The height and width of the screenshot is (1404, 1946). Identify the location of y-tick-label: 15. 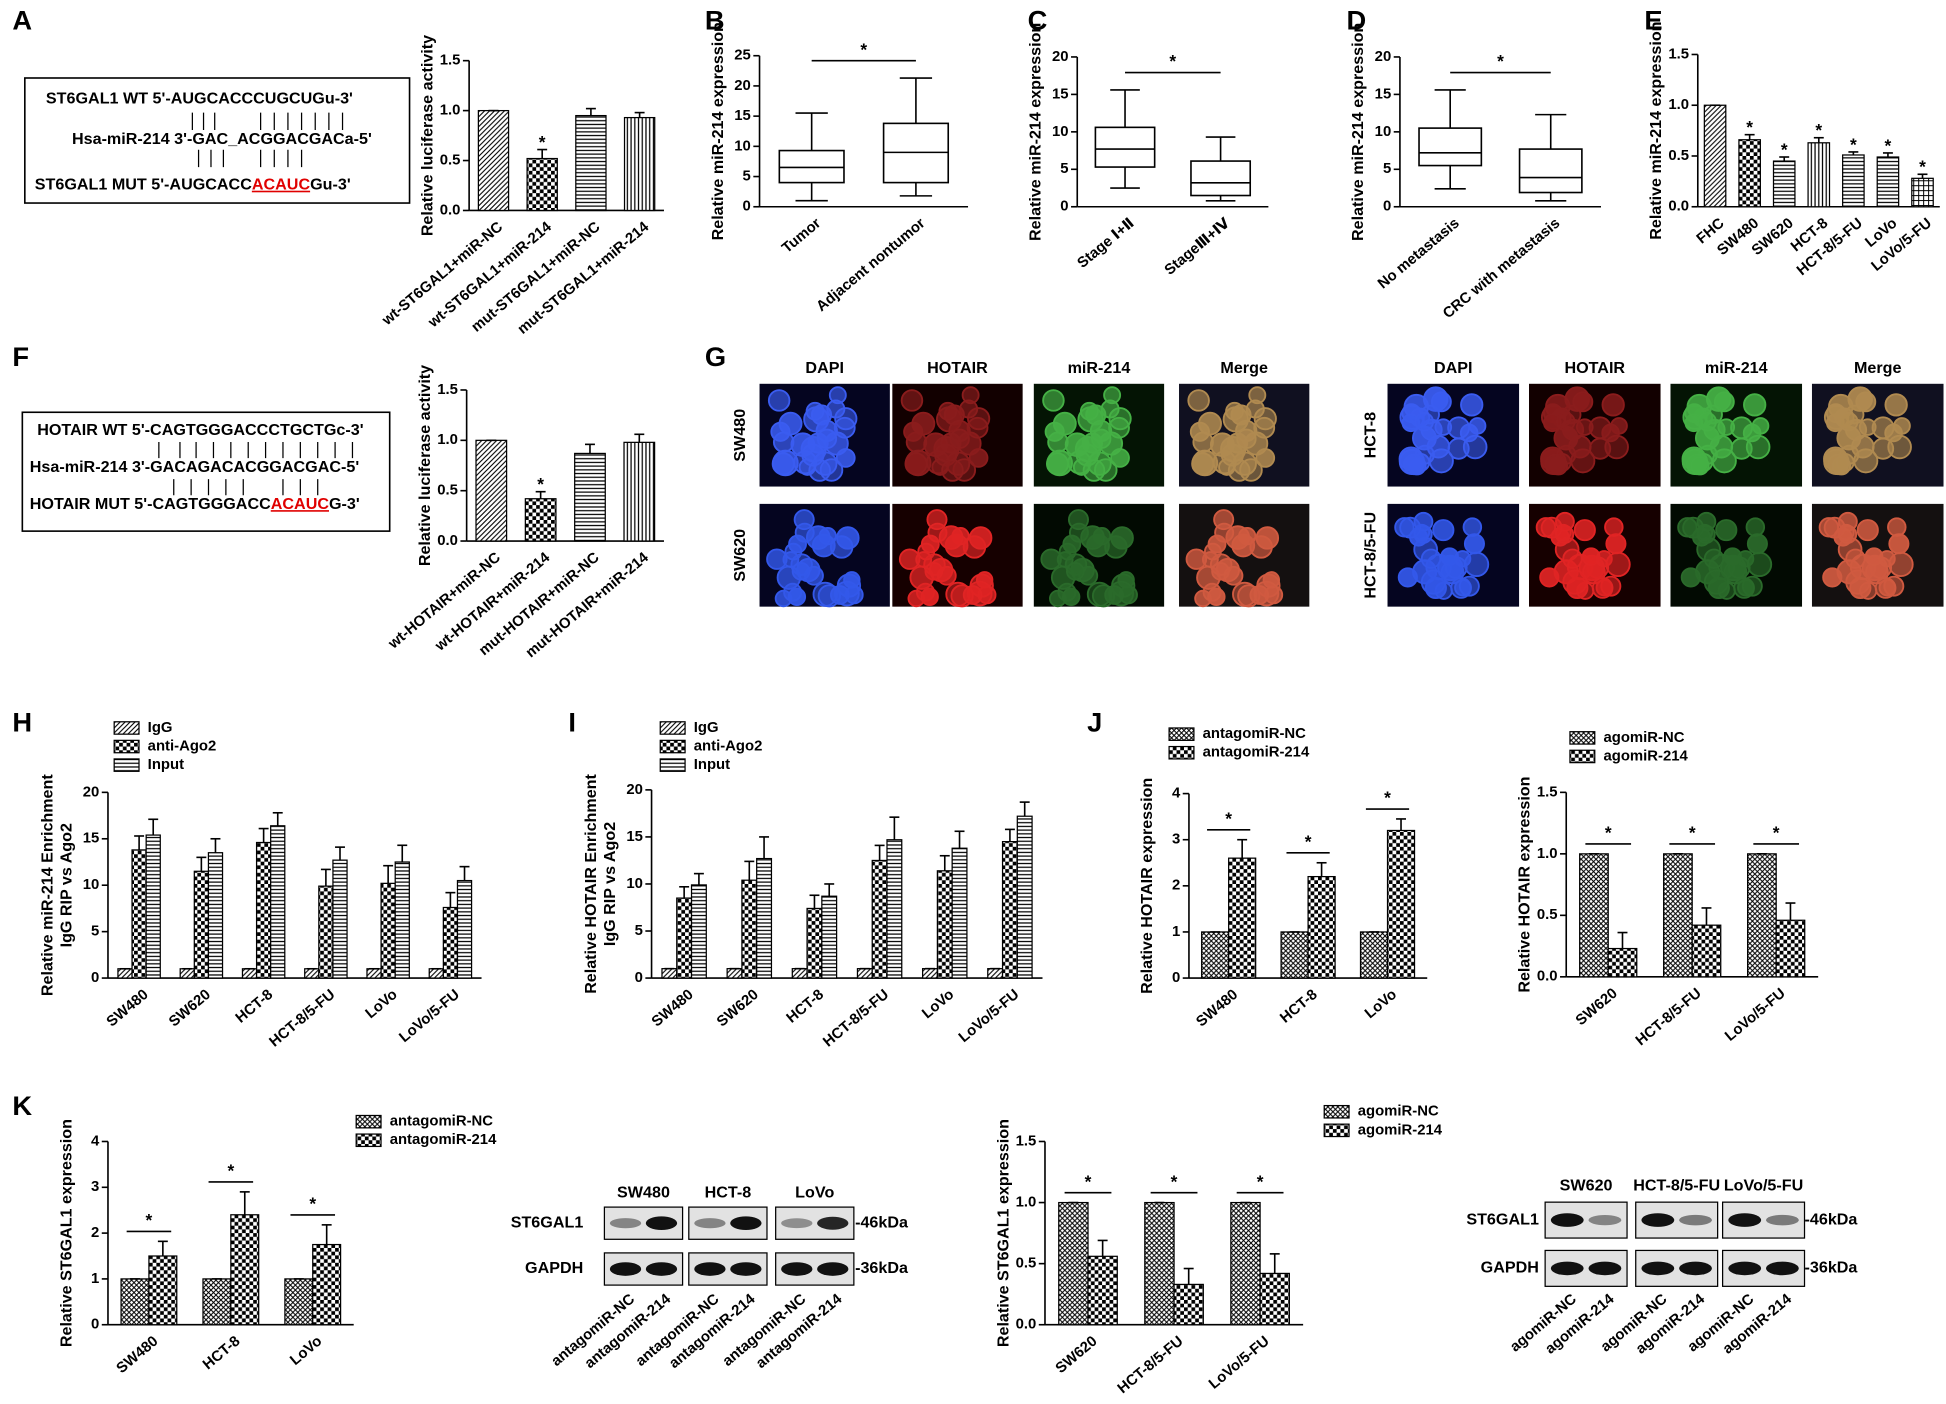
(91, 839).